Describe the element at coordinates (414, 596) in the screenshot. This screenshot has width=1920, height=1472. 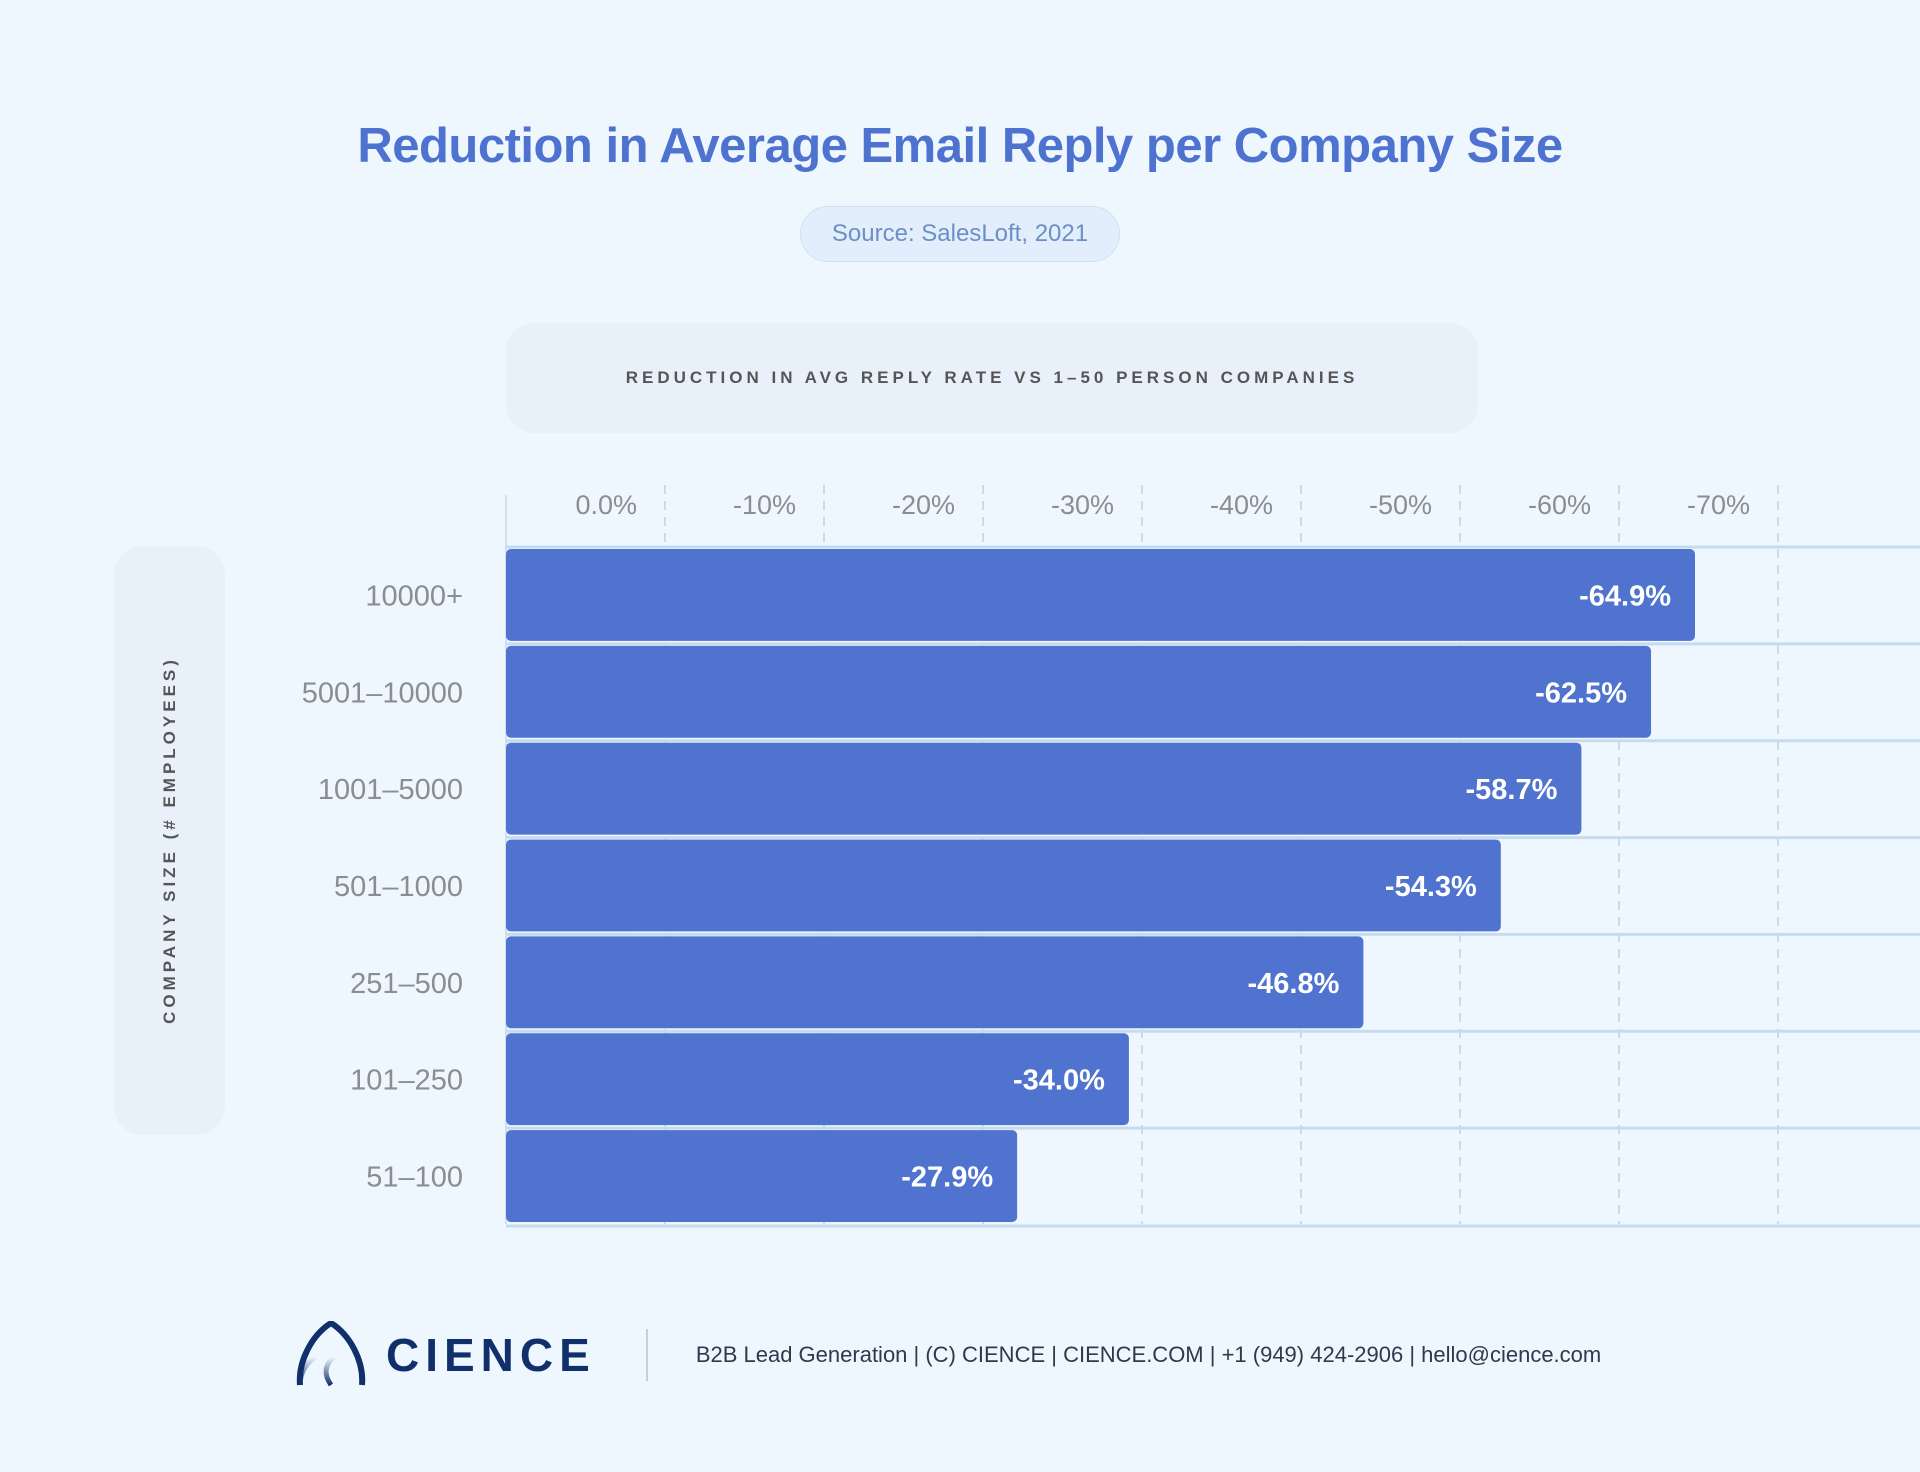
I see `category-label: 10000+` at that location.